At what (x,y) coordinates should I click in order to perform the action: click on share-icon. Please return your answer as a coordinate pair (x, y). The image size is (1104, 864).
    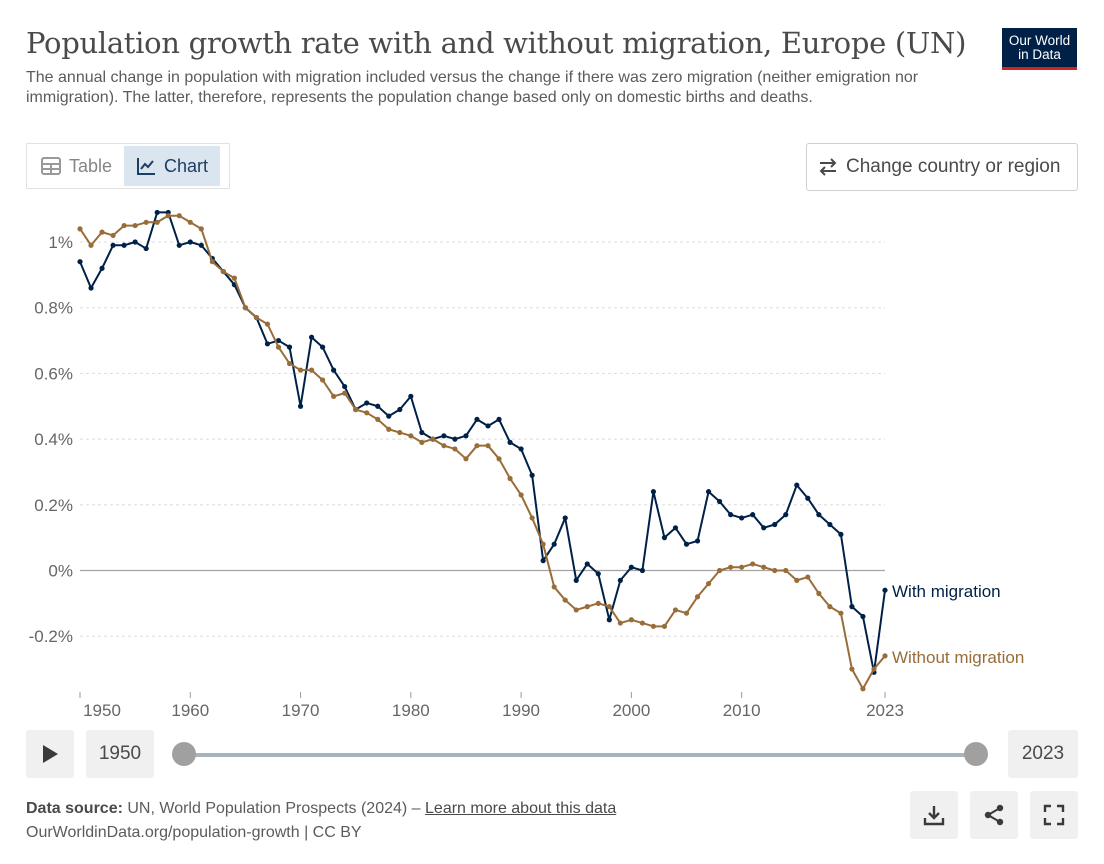
    Looking at the image, I should click on (994, 815).